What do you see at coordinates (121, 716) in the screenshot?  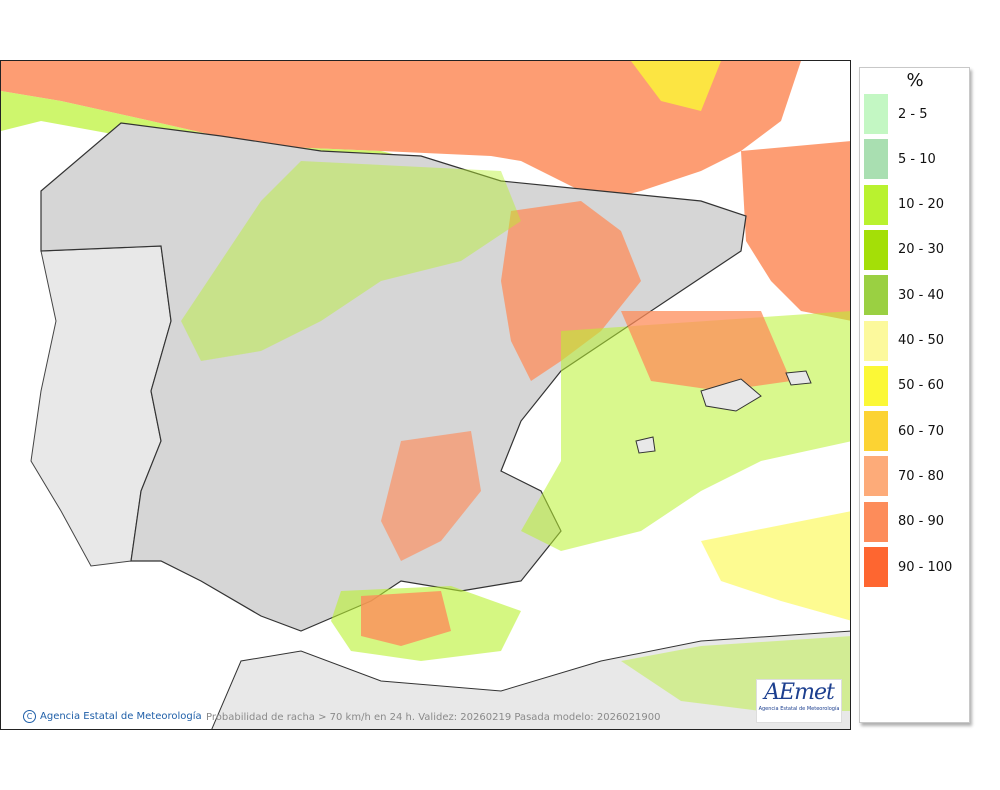 I see `agency-credit-text: Agencia Estatal de Meteorología` at bounding box center [121, 716].